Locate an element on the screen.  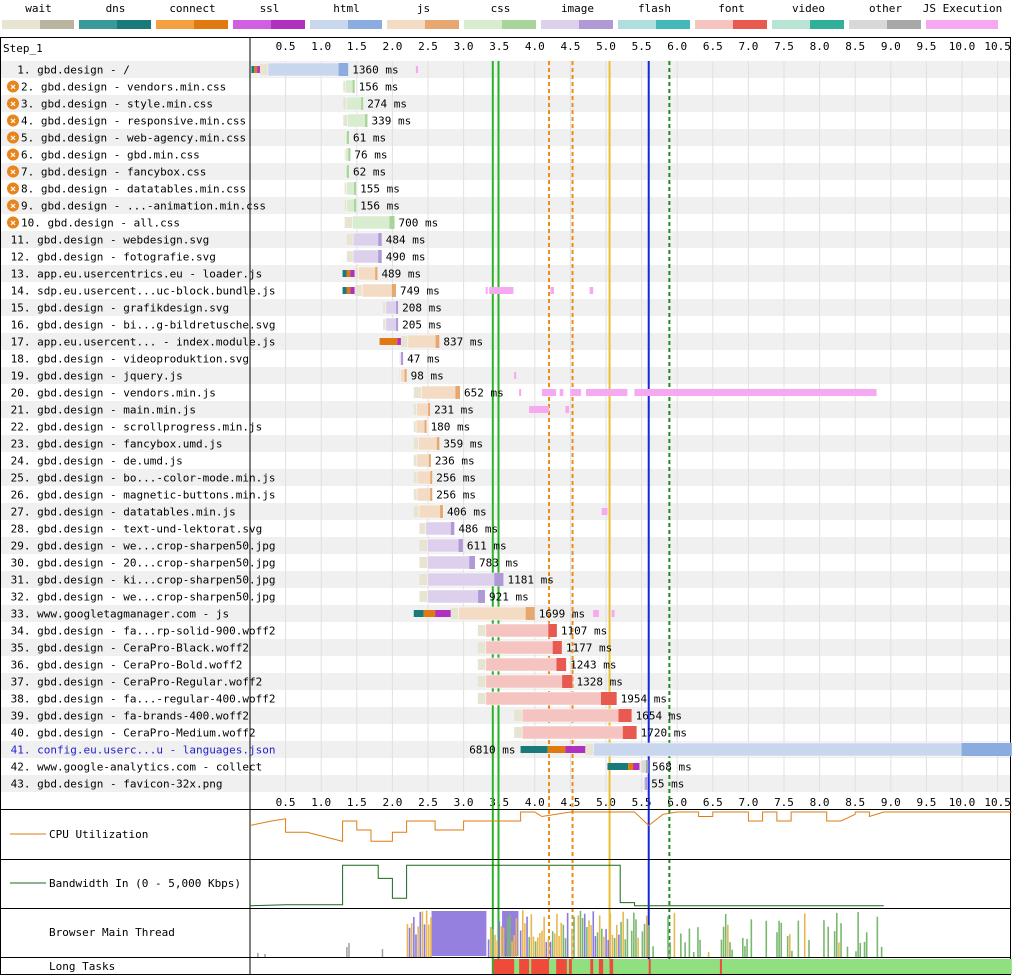
bottom-axis-tick: 7.0 is located at coordinates (748, 802).